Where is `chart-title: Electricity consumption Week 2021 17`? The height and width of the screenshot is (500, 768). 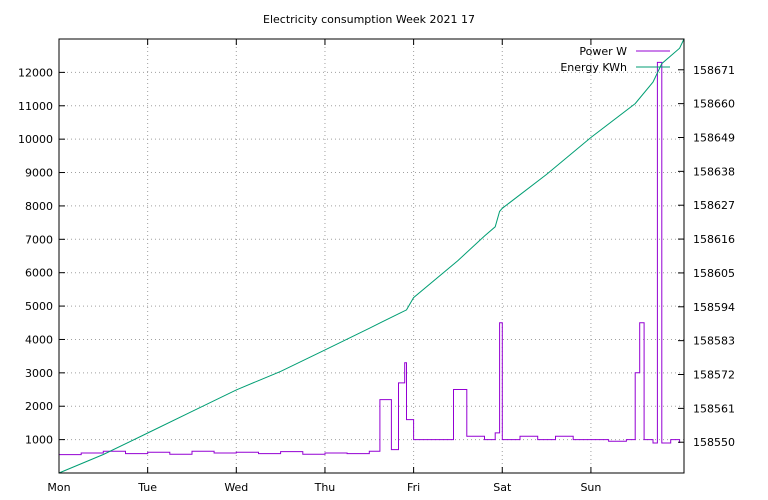 chart-title: Electricity consumption Week 2021 17 is located at coordinates (369, 19).